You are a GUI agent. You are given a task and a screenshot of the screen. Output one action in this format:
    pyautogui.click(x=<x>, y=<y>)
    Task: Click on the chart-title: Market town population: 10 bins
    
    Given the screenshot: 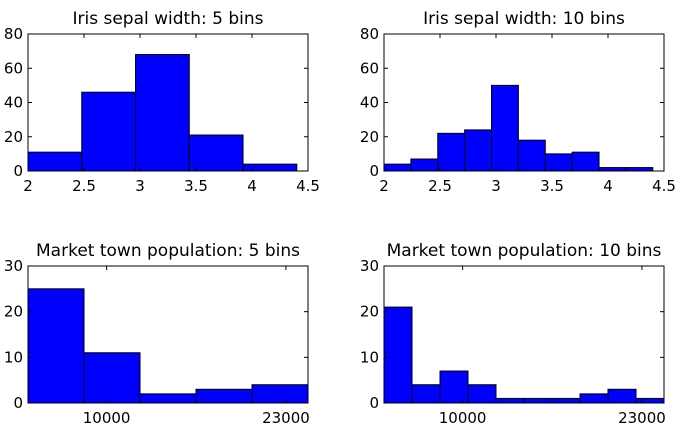 What is the action you would take?
    pyautogui.click(x=524, y=251)
    